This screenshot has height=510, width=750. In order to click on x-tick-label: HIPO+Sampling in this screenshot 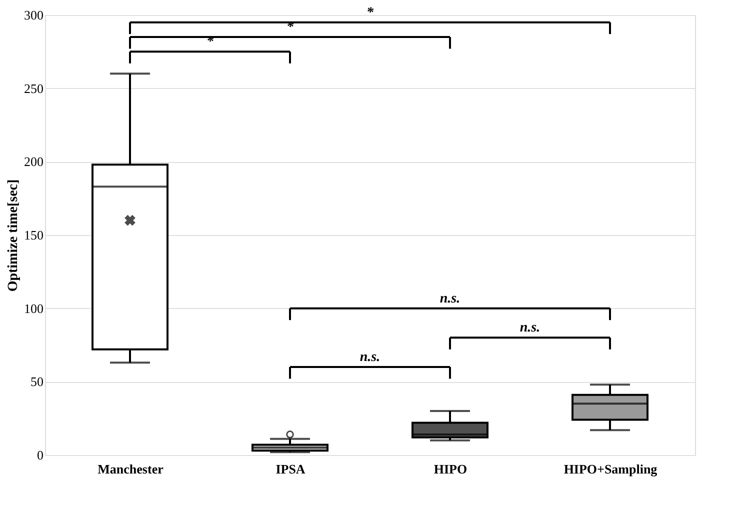, I will do `click(611, 469)`.